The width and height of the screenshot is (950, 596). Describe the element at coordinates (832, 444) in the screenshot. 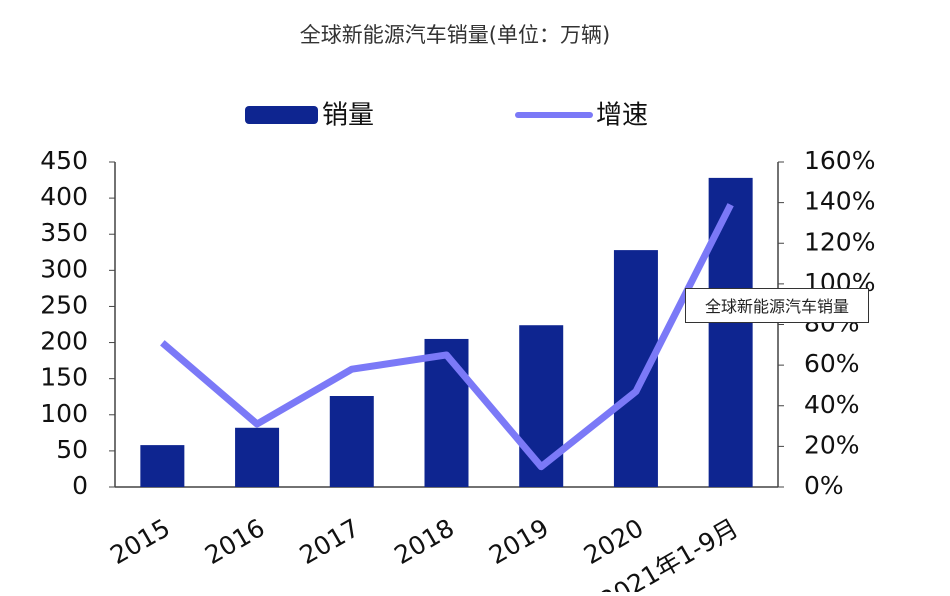

I see `y2-tick-label: 20%` at that location.